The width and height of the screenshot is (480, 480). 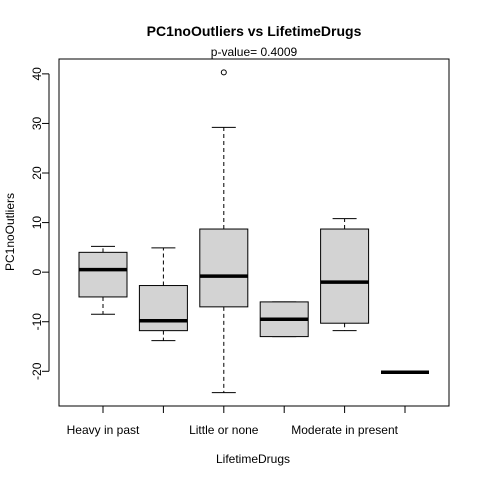 I want to click on x-tick-label: Little or none, so click(x=224, y=430).